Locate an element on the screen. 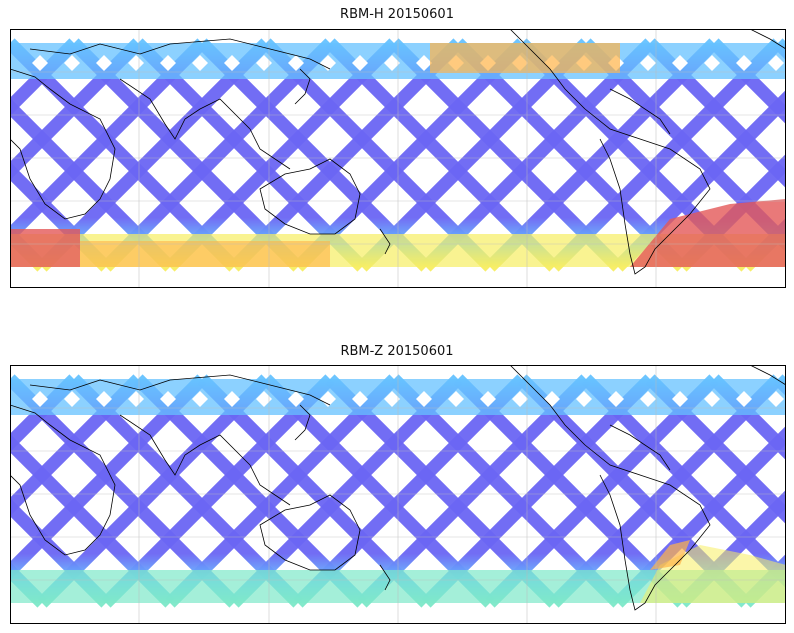 This screenshot has width=794, height=633. hot-region-west is located at coordinates (45, 248).